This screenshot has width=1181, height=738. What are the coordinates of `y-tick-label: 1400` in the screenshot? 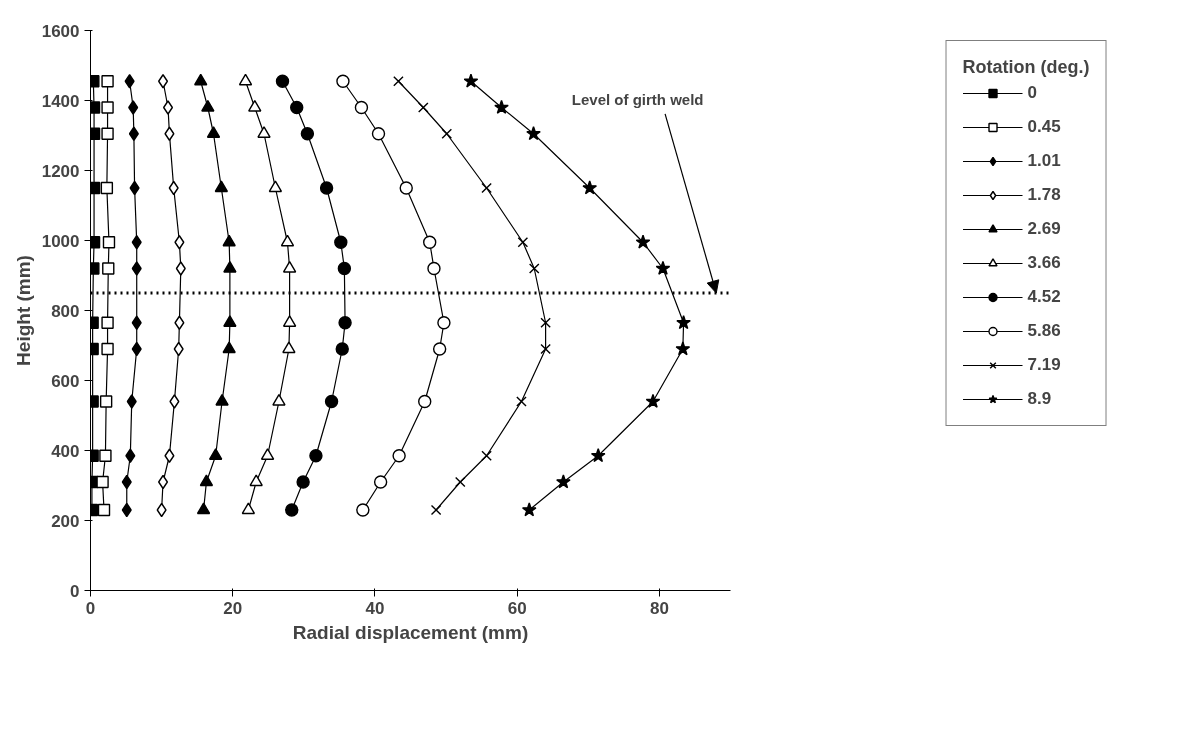 It's located at (60, 101).